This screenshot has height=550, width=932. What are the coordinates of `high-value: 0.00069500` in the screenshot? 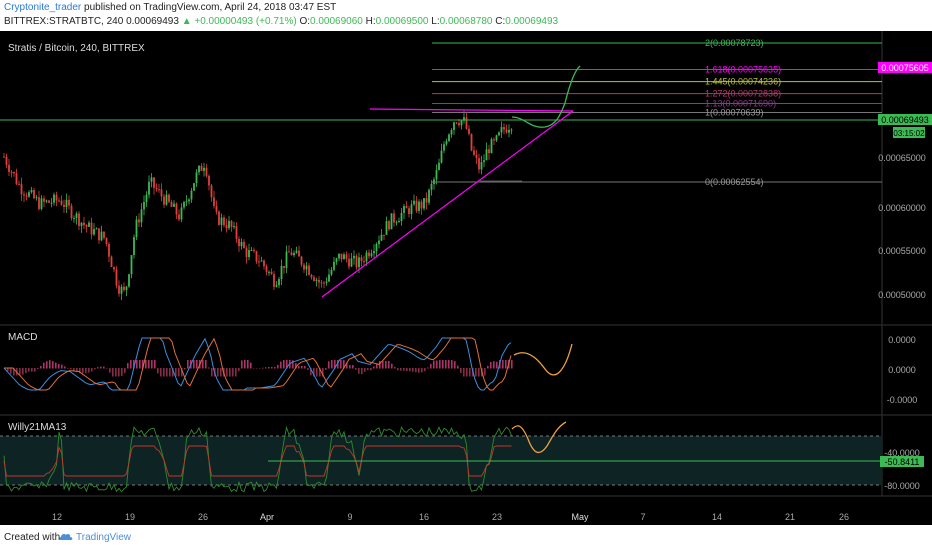 It's located at (402, 21).